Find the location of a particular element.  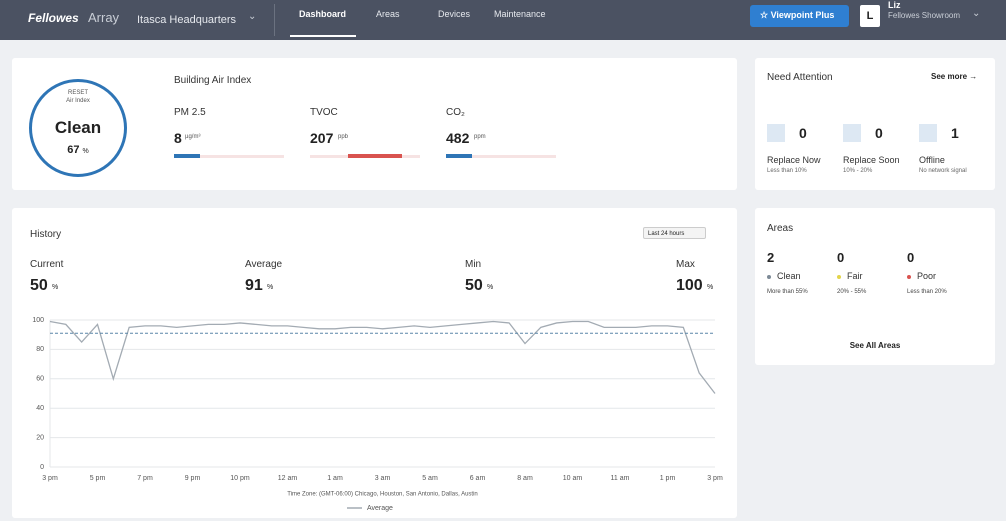

metric-value: 8 is located at coordinates (178, 138).